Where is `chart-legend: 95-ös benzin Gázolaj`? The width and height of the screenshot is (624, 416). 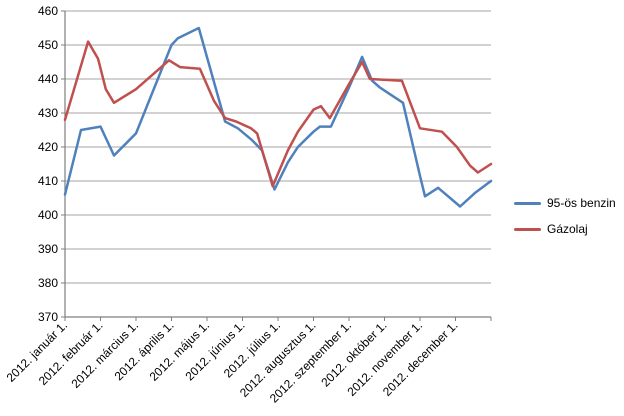
chart-legend: 95-ös benzin Gázolaj is located at coordinates (565, 216).